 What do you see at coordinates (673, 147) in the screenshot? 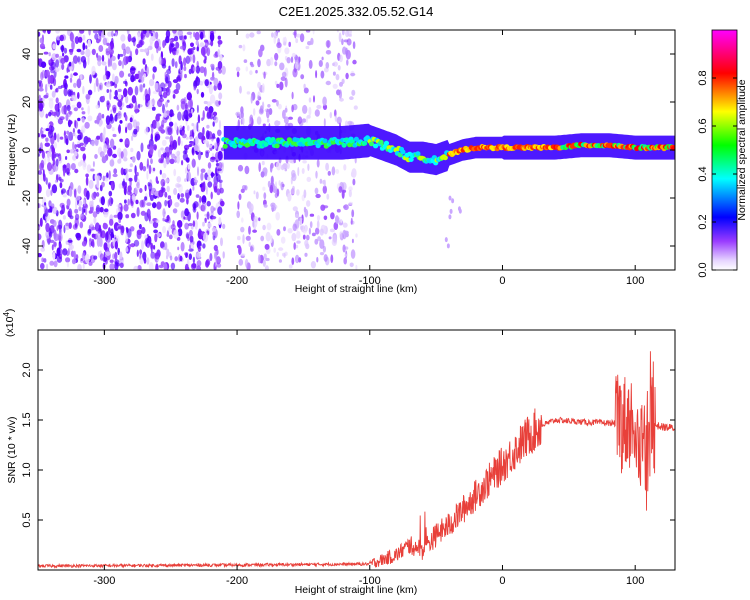
I see `spectrogram-ridge-cell` at bounding box center [673, 147].